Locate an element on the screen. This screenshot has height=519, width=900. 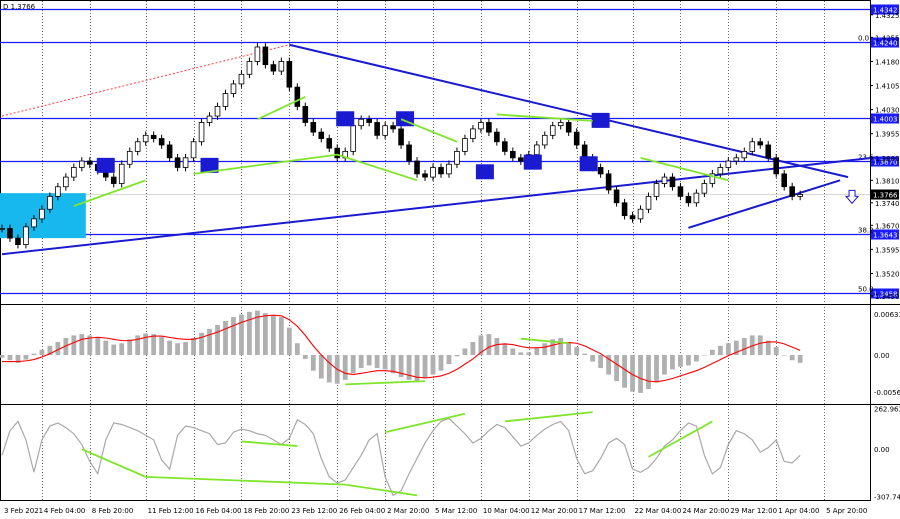
price-tick-label: 1.3520 is located at coordinates (887, 274).